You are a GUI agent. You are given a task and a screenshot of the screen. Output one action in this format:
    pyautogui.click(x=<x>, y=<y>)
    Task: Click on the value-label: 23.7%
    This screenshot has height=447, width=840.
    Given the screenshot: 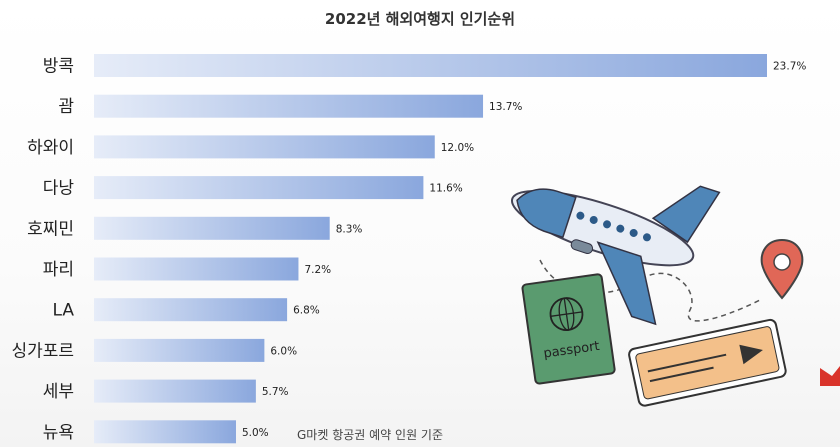 What is the action you would take?
    pyautogui.click(x=789, y=67)
    